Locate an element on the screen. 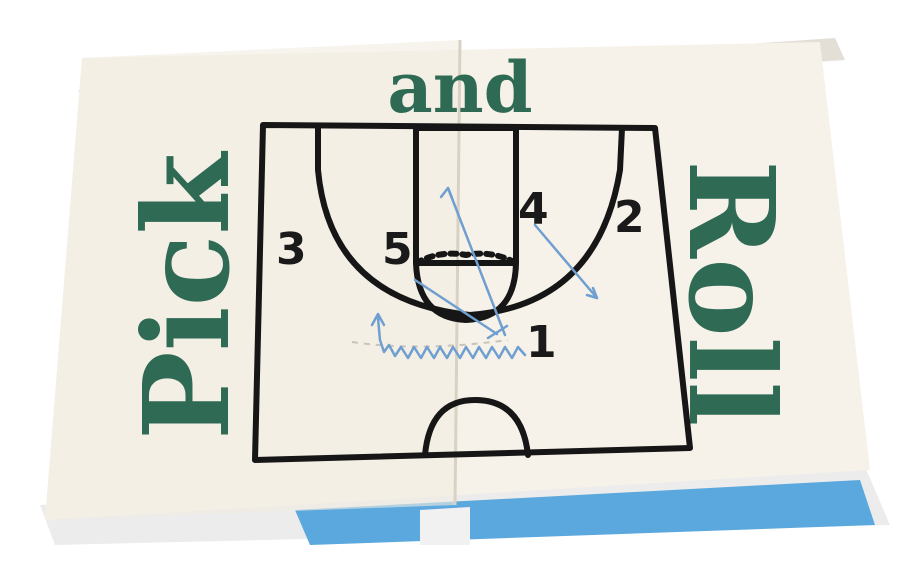 This screenshot has height=583, width=900. player-number-5: 5 is located at coordinates (397, 249).